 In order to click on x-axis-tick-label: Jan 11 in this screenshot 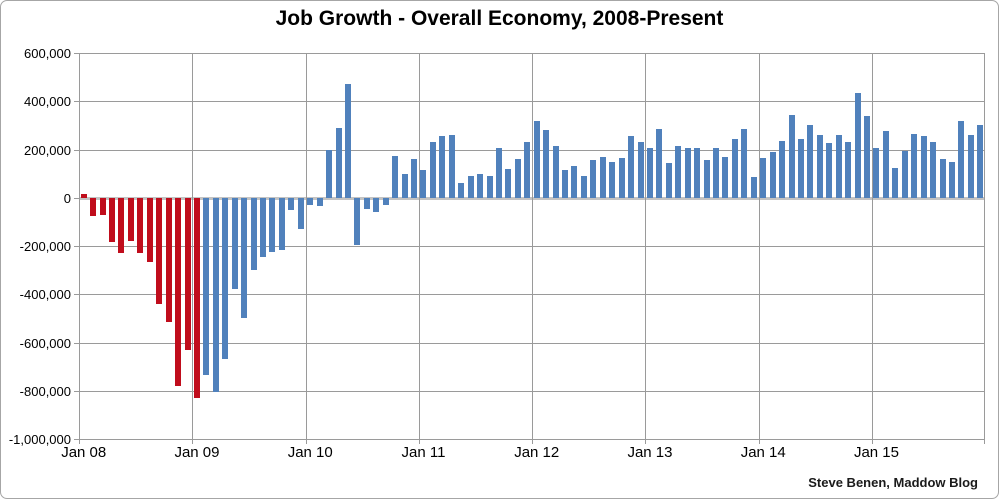, I will do `click(423, 452)`.